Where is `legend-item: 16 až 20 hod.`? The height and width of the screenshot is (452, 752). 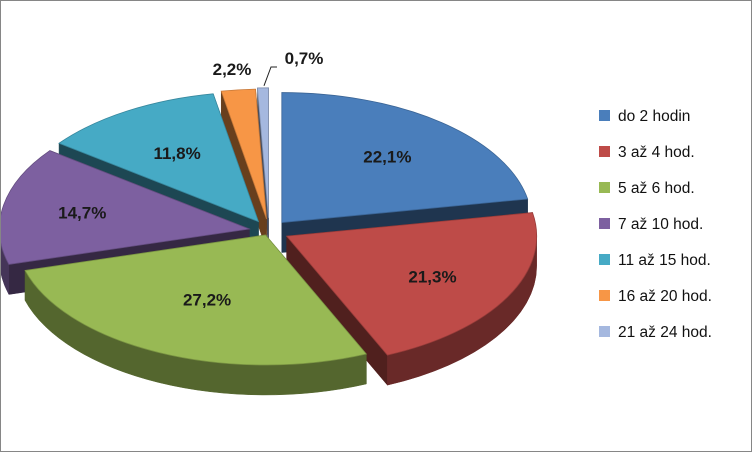
legend-item: 16 až 20 hod. is located at coordinates (655, 296).